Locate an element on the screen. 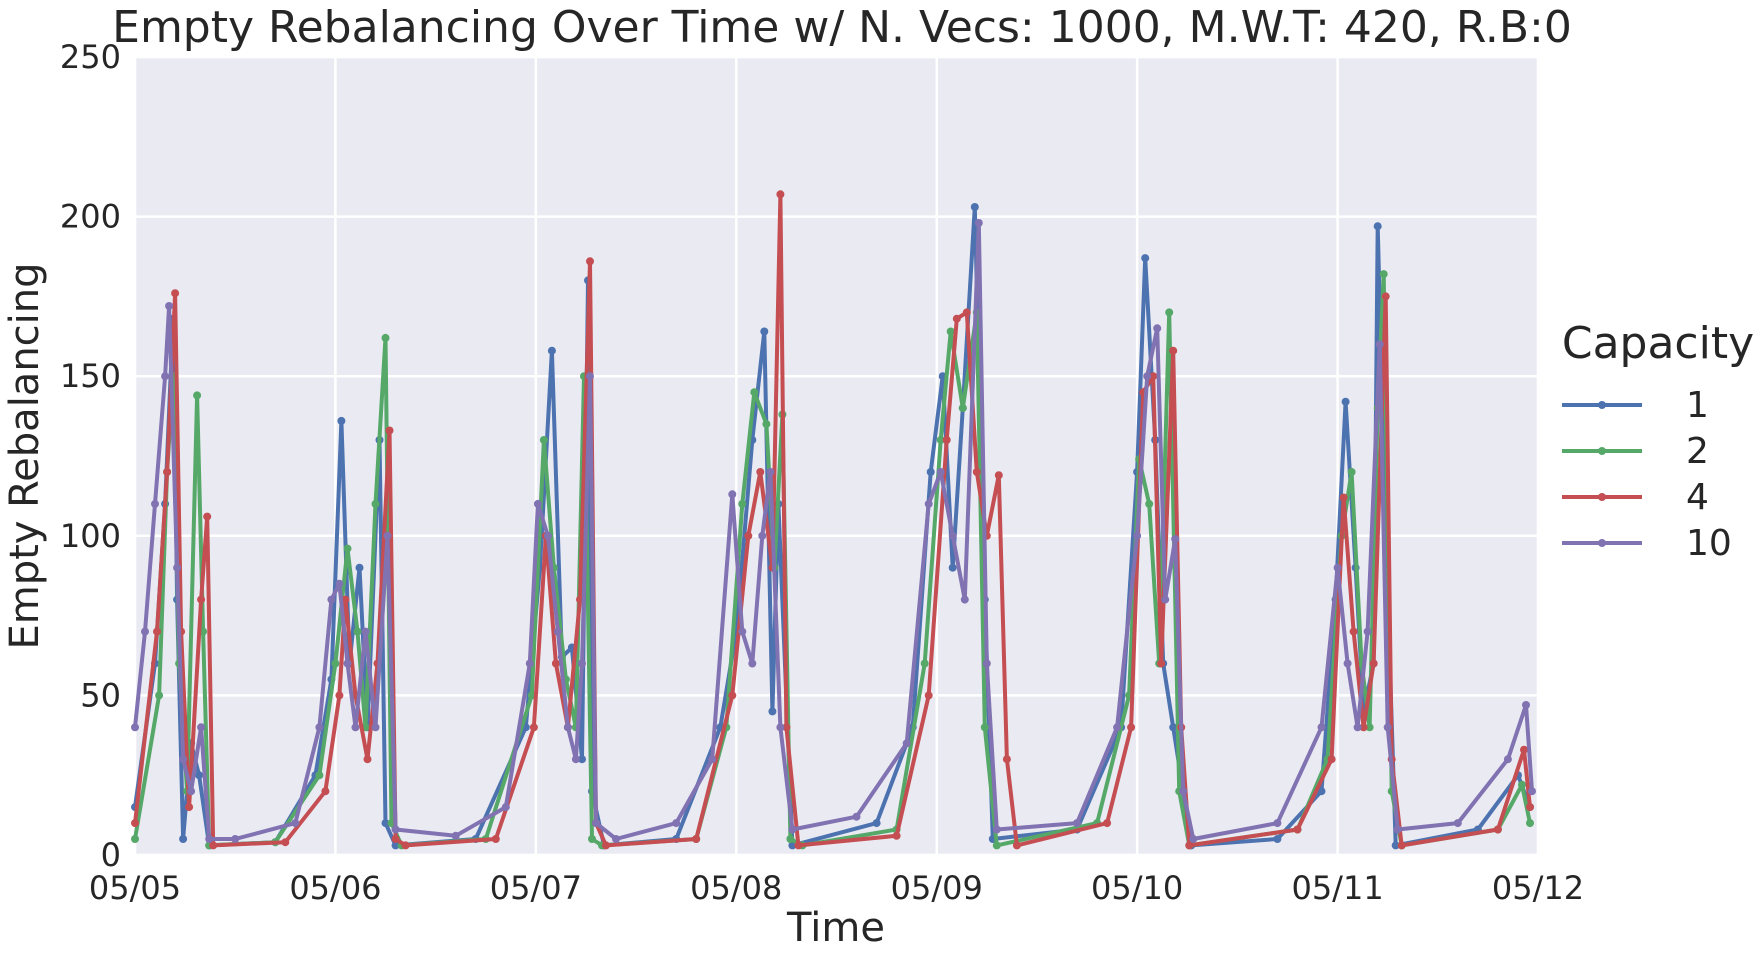 The image size is (1763, 953). legend-item: 2 is located at coordinates (1635, 451).